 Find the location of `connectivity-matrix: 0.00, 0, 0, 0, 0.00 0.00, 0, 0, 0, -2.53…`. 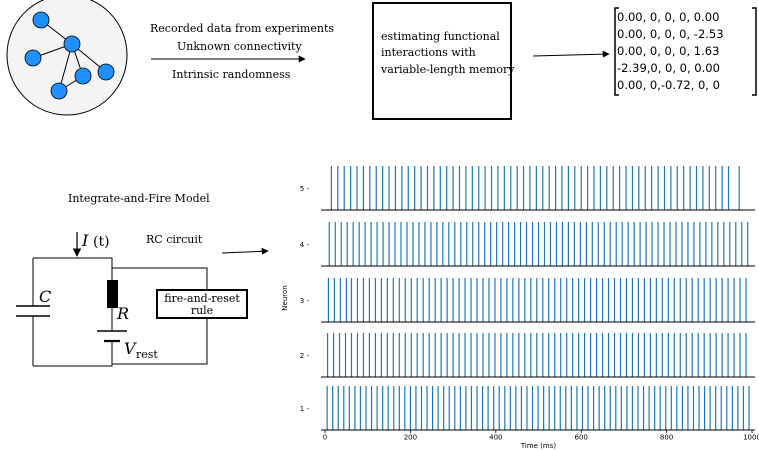

connectivity-matrix: 0.00, 0, 0, 0, 0.00 0.00, 0, 0, 0, -2.53… is located at coordinates (685, 51).